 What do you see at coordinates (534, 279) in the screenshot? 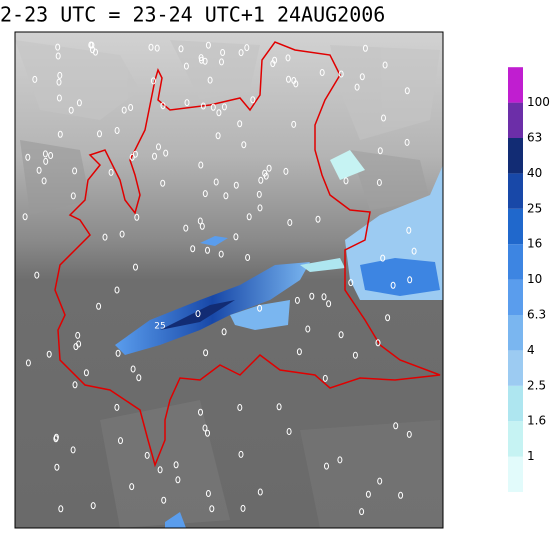
I see `colorbar-label: 10` at bounding box center [534, 279].